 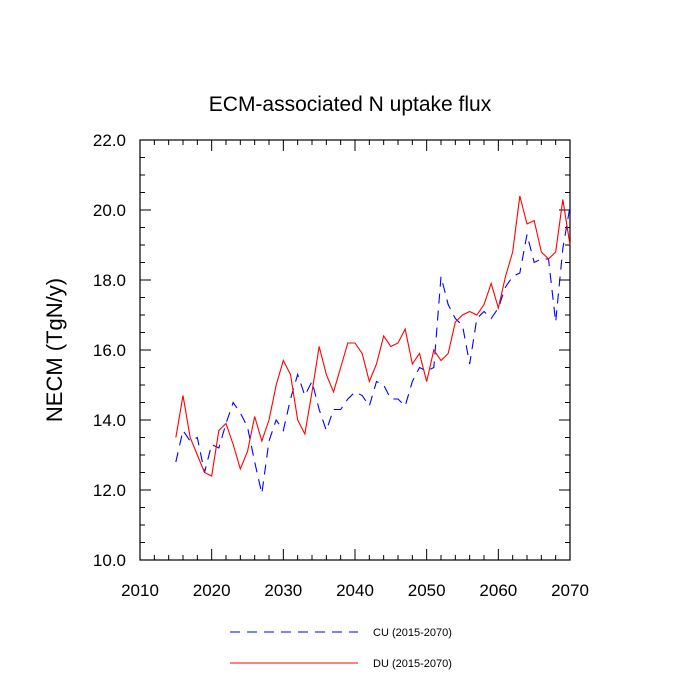 What do you see at coordinates (427, 590) in the screenshot?
I see `x-tick-label: 2050` at bounding box center [427, 590].